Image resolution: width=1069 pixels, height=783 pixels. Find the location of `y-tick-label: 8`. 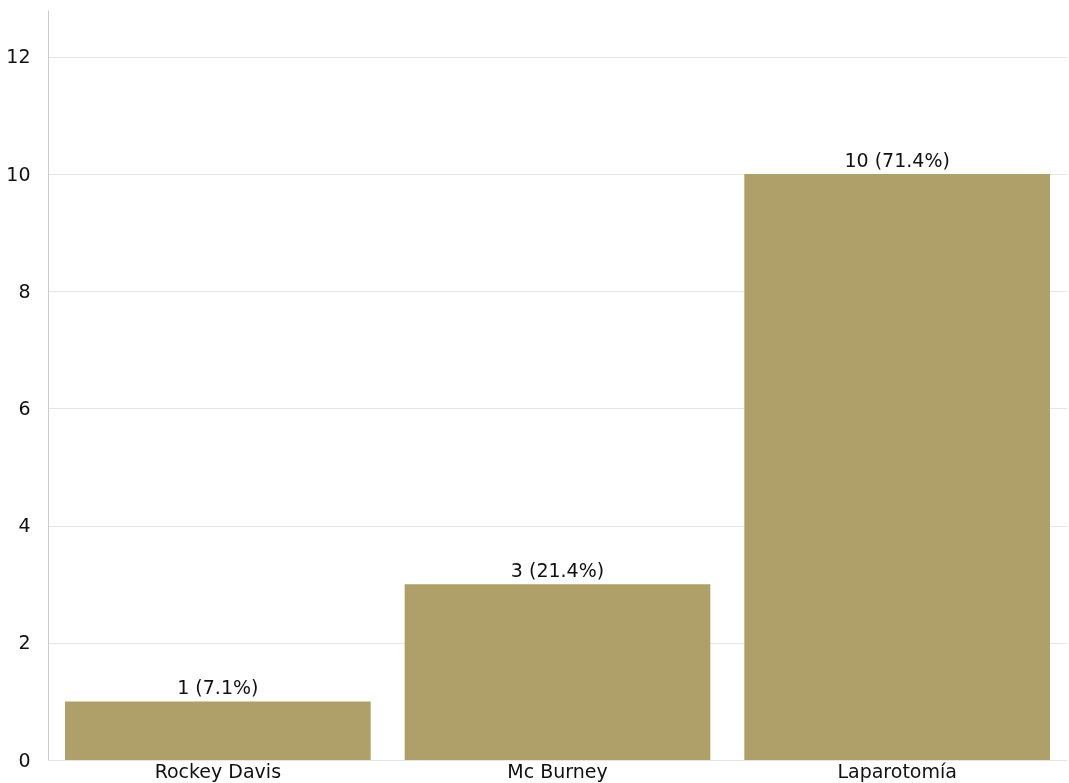

y-tick-label: 8 is located at coordinates (24, 290).